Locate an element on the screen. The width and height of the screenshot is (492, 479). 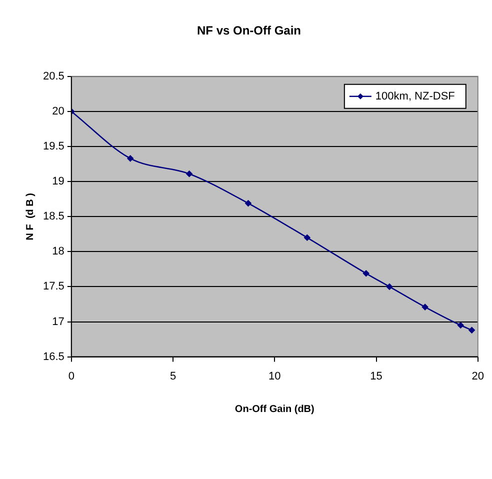
y-tick-label: 19.5 is located at coordinates (53, 146).